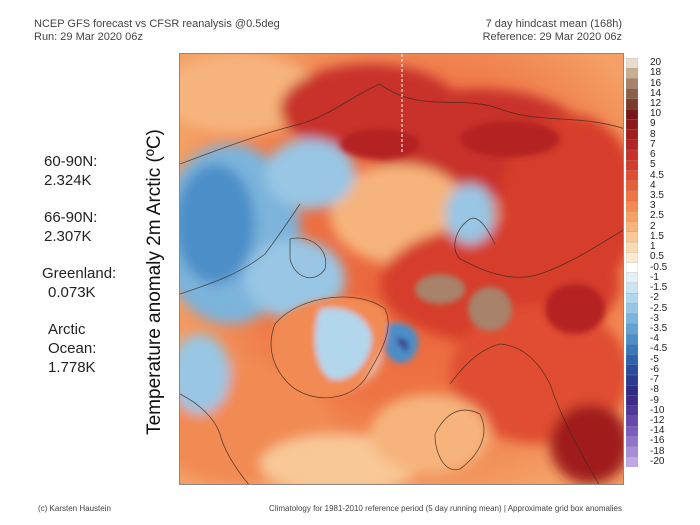  Describe the element at coordinates (553, 24) in the screenshot. I see `hindcast-label: 7 day hindcast mean (168h)` at that location.